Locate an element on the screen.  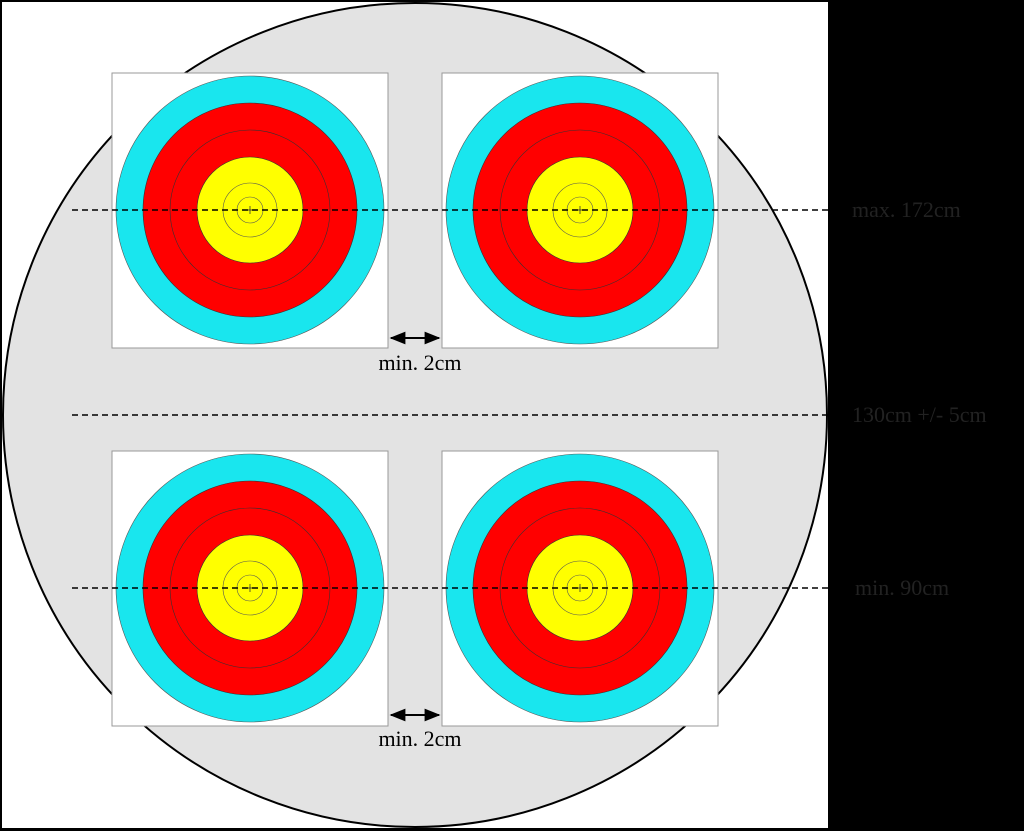
height-label: min. 90cm is located at coordinates (902, 587).